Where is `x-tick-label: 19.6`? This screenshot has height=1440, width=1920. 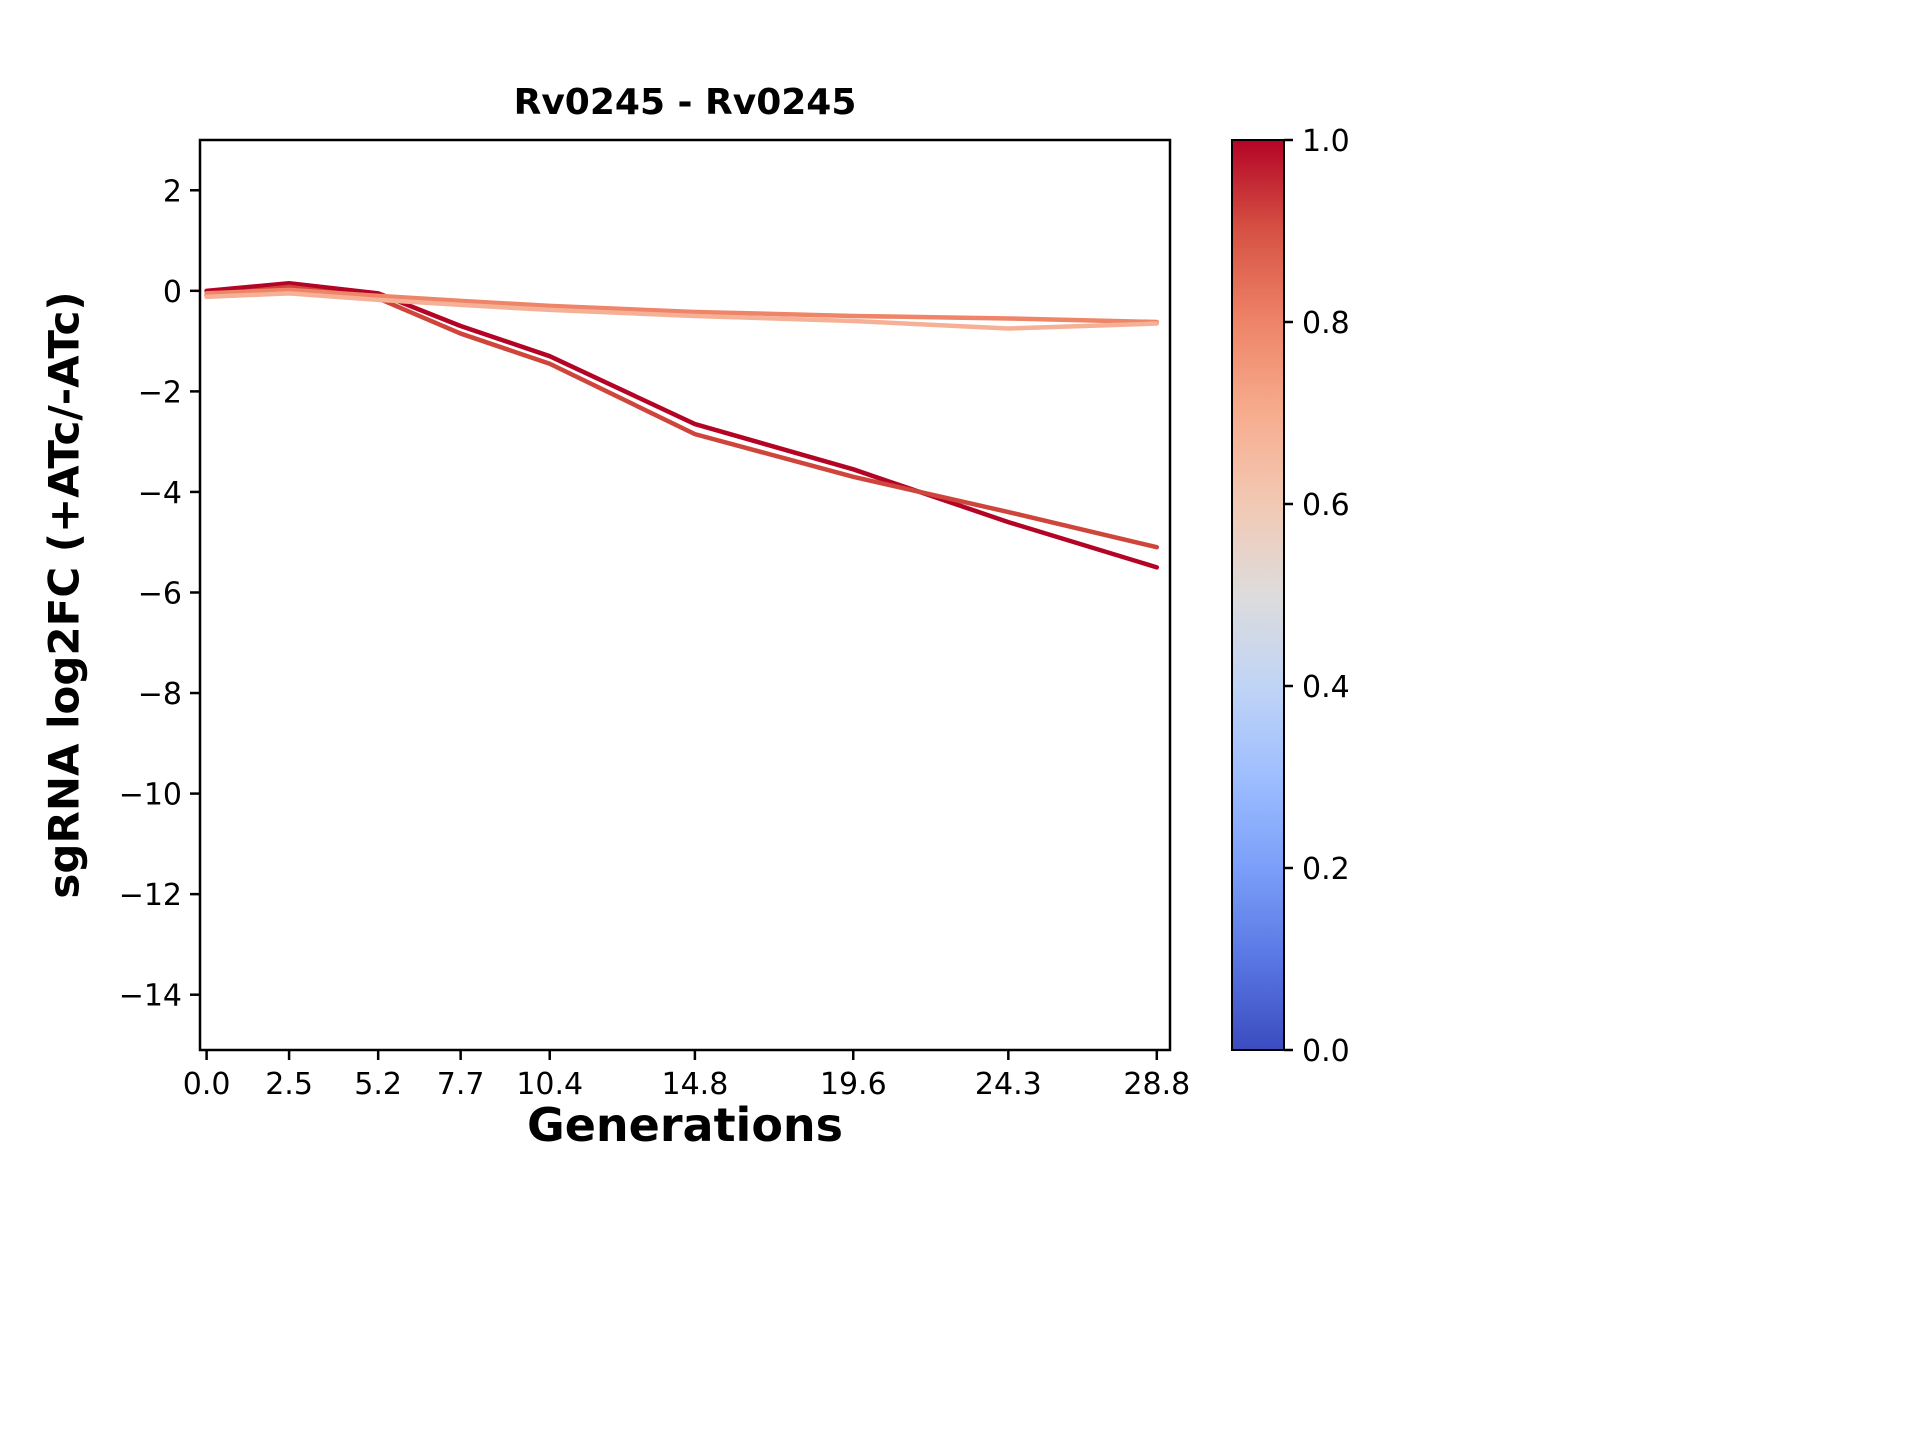
x-tick-label: 19.6 is located at coordinates (853, 1084).